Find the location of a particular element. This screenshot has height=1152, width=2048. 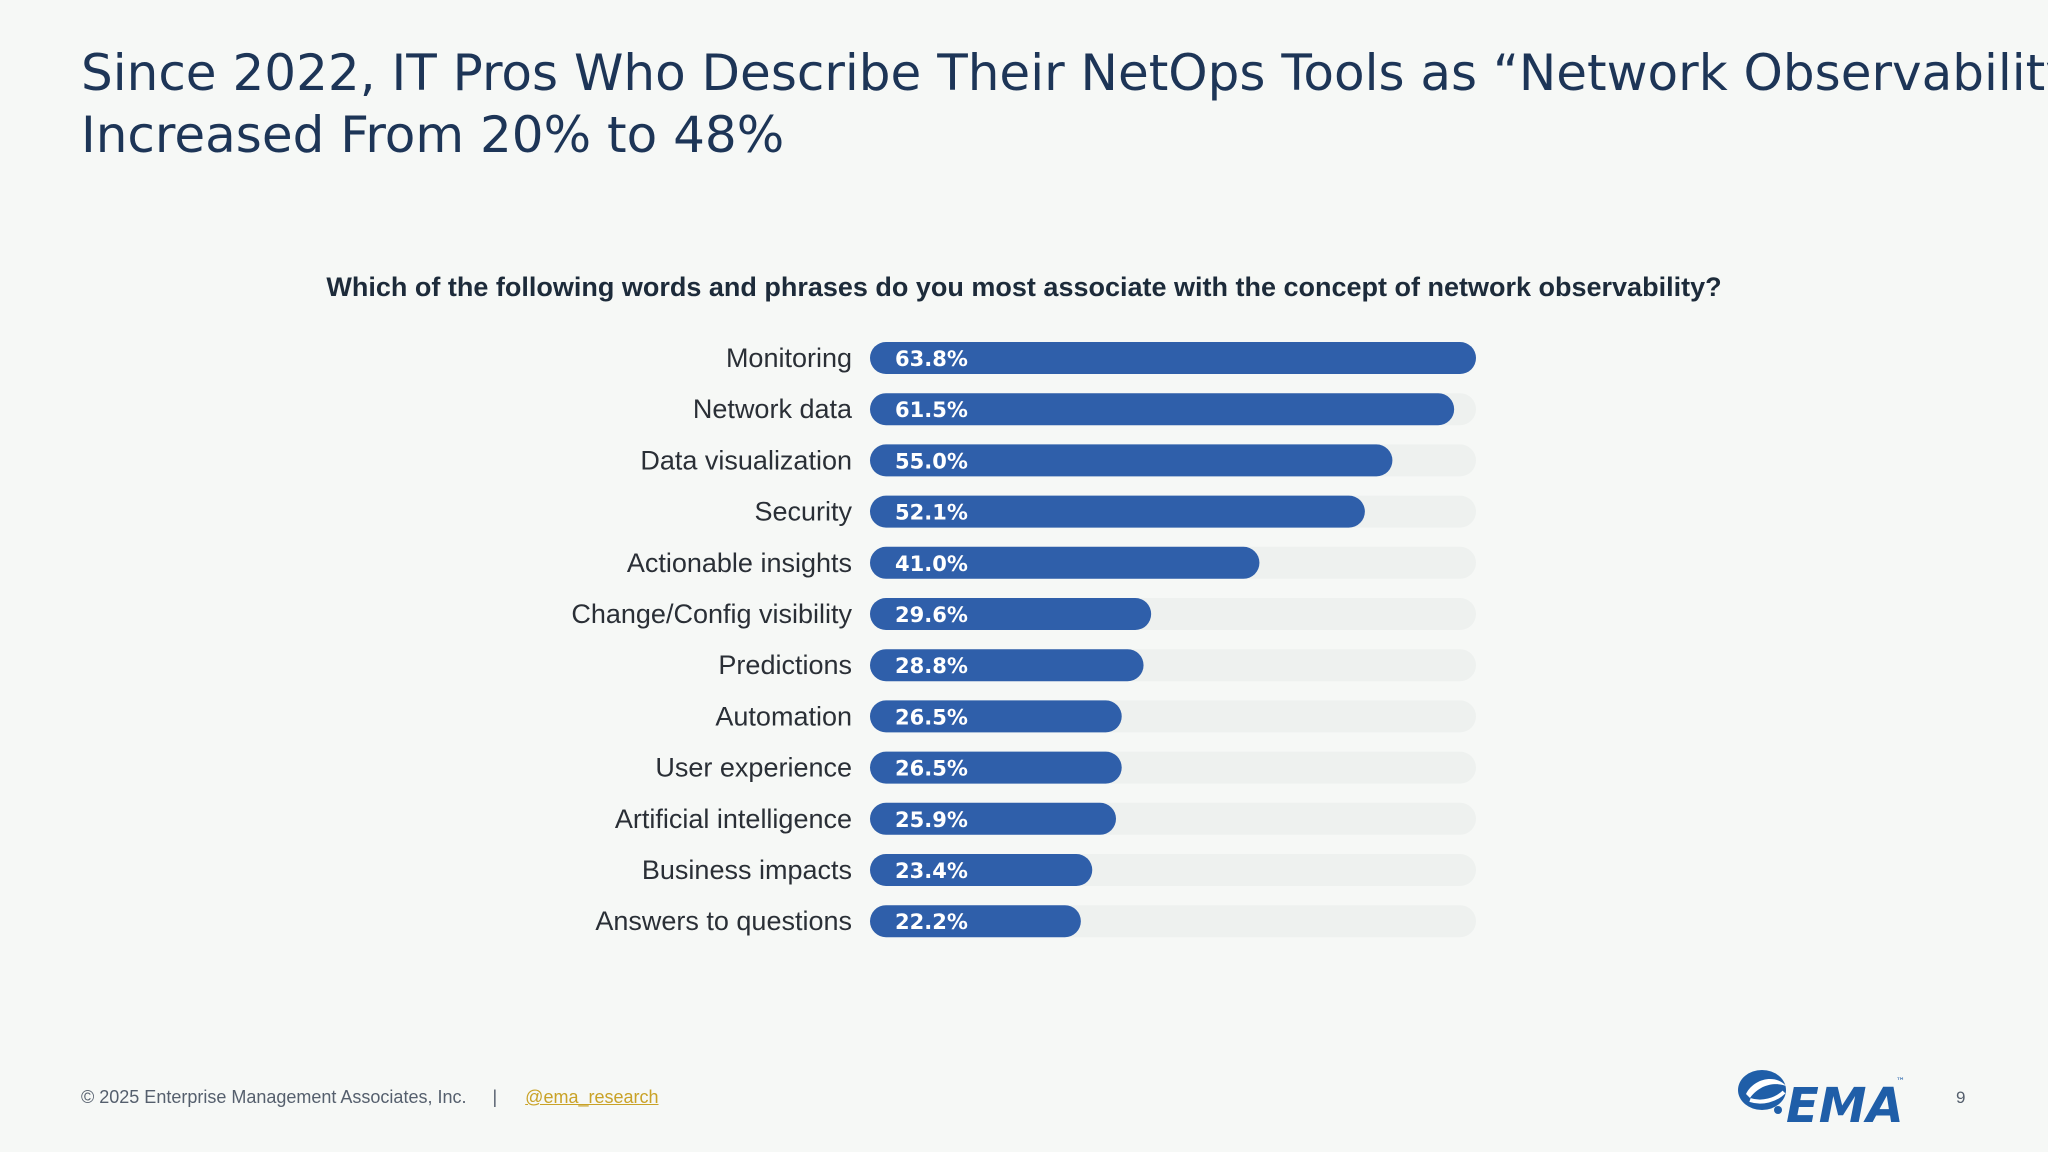

data-label: 25.9% is located at coordinates (931, 820).